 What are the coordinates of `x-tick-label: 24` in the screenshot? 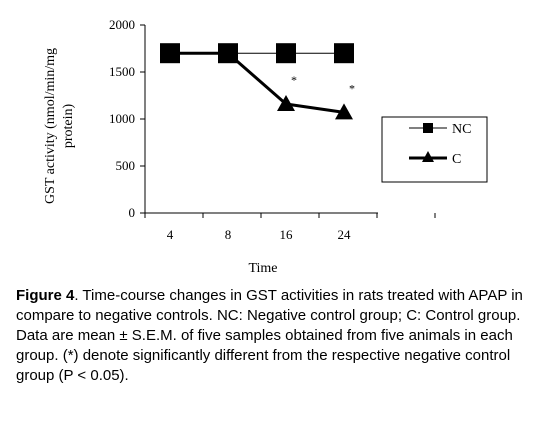 It's located at (345, 234).